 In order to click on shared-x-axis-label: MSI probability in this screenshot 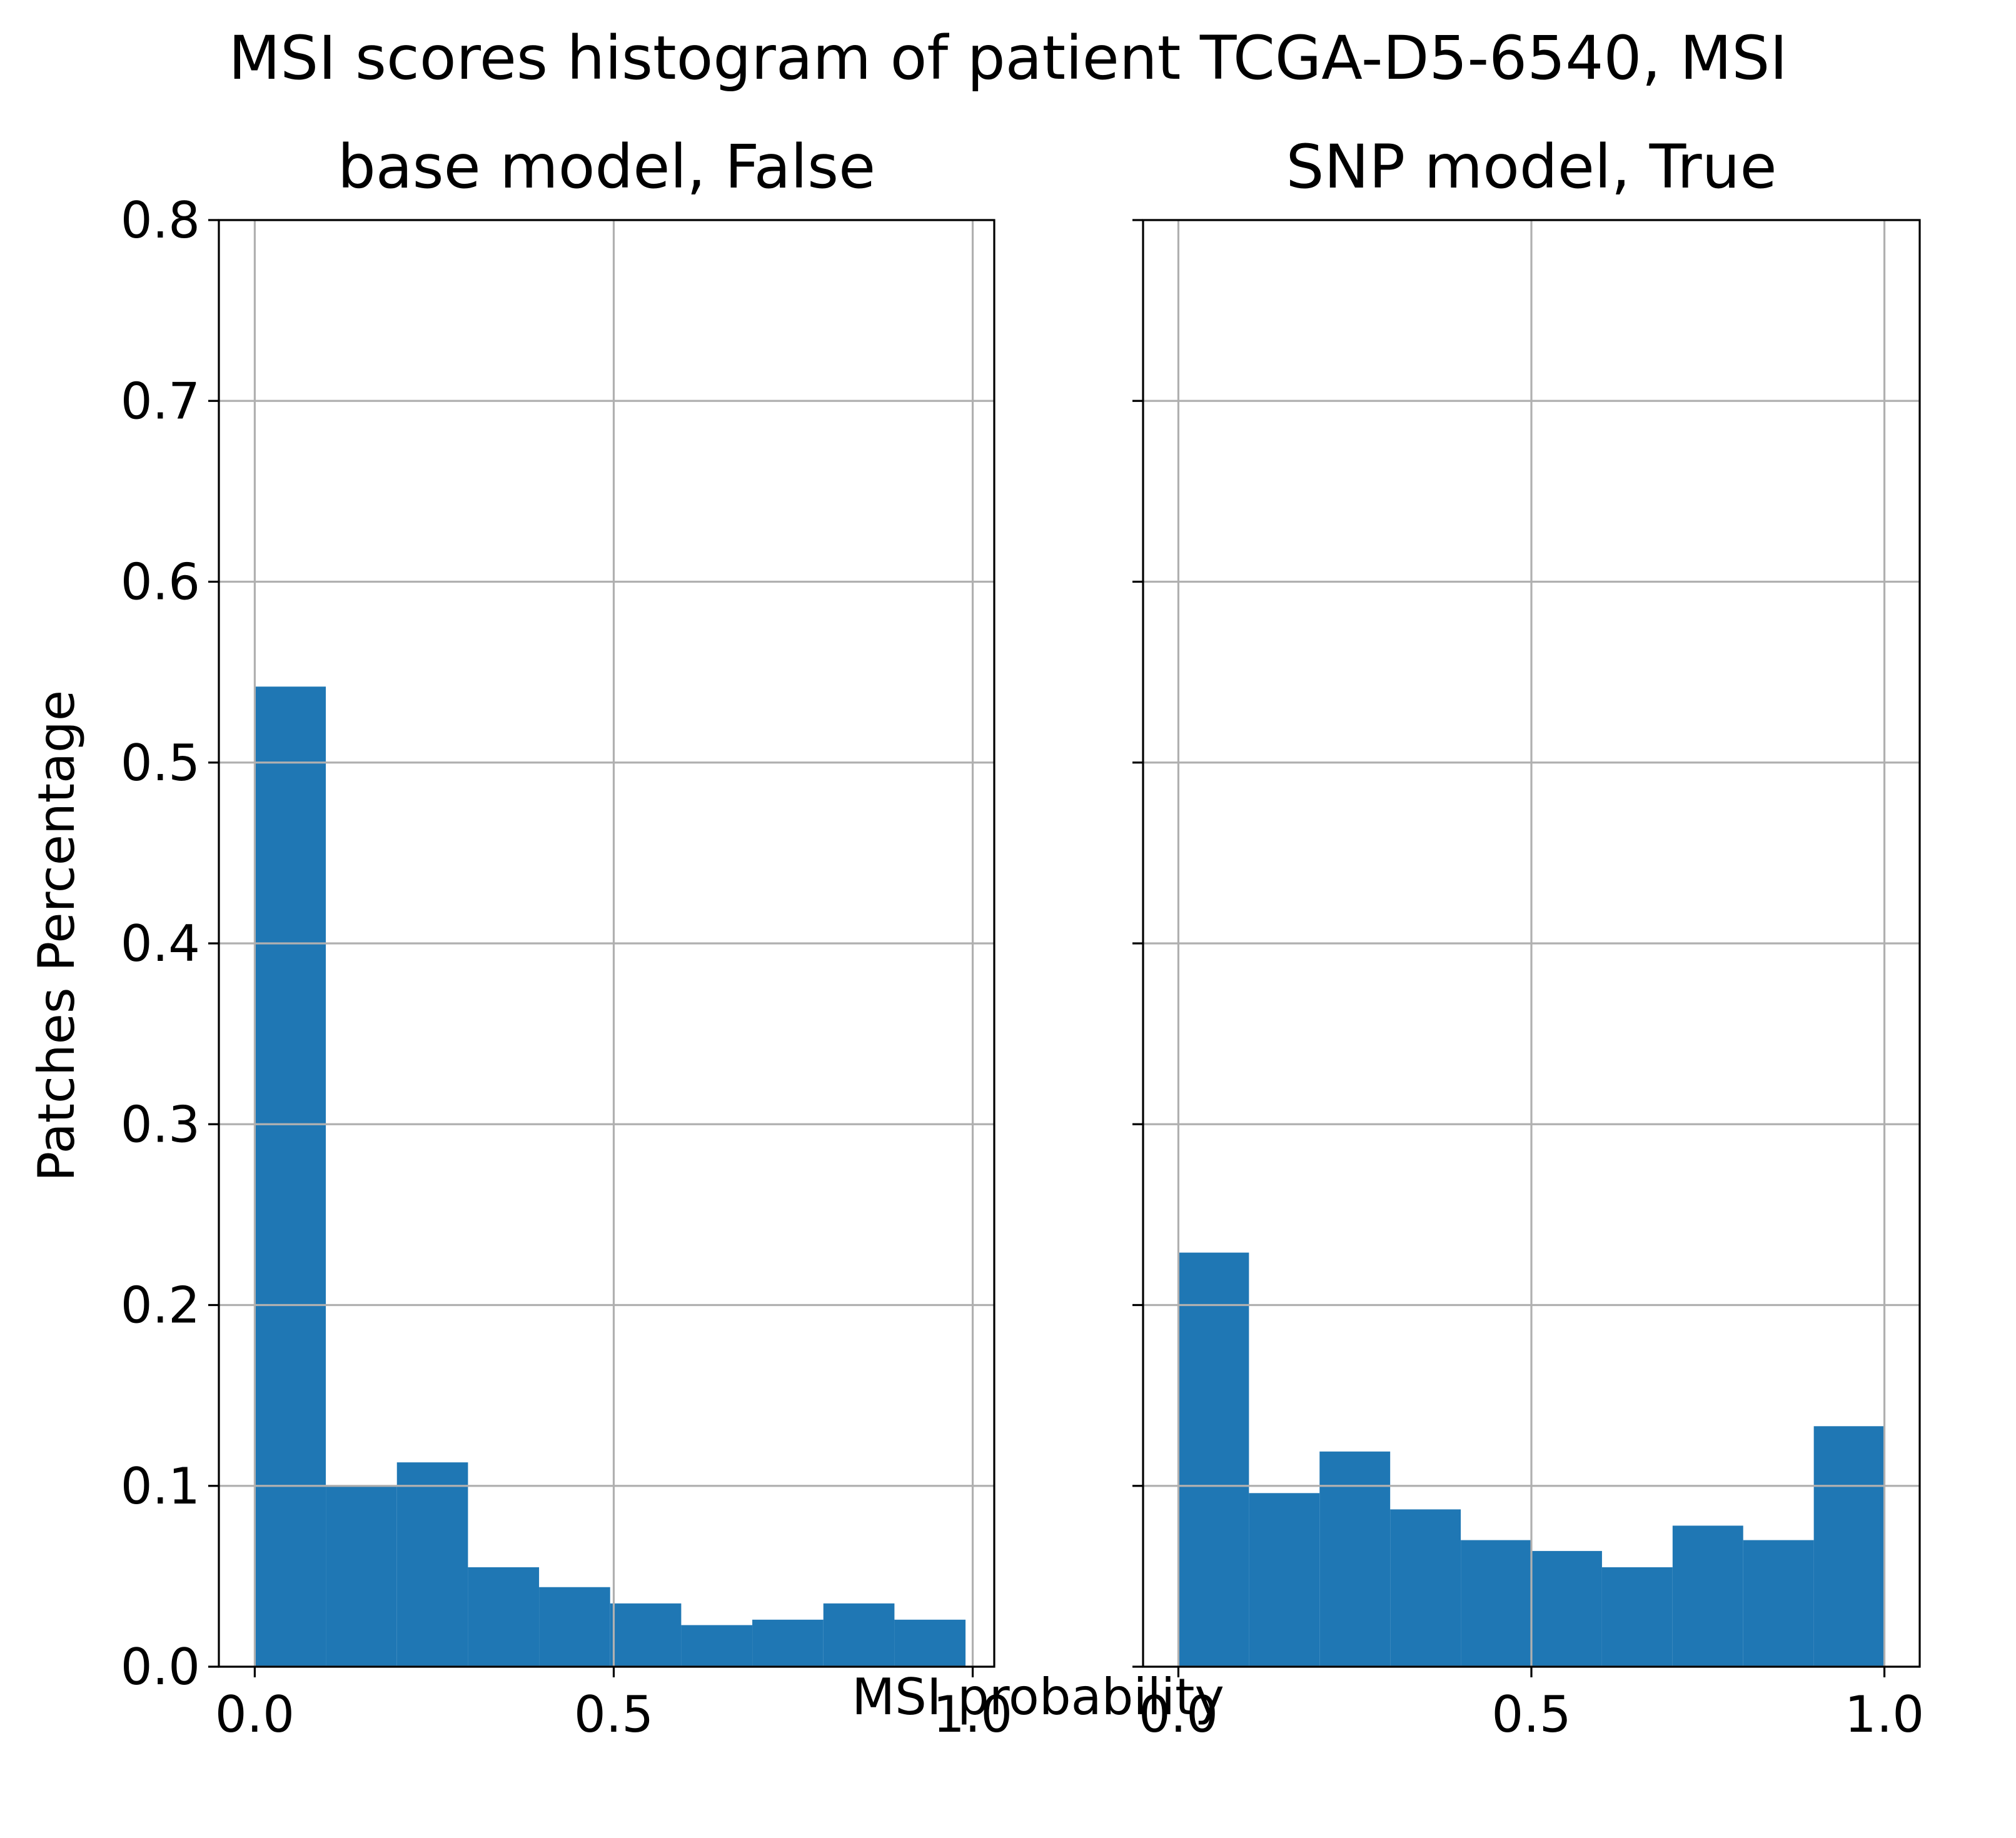, I will do `click(1038, 1697)`.